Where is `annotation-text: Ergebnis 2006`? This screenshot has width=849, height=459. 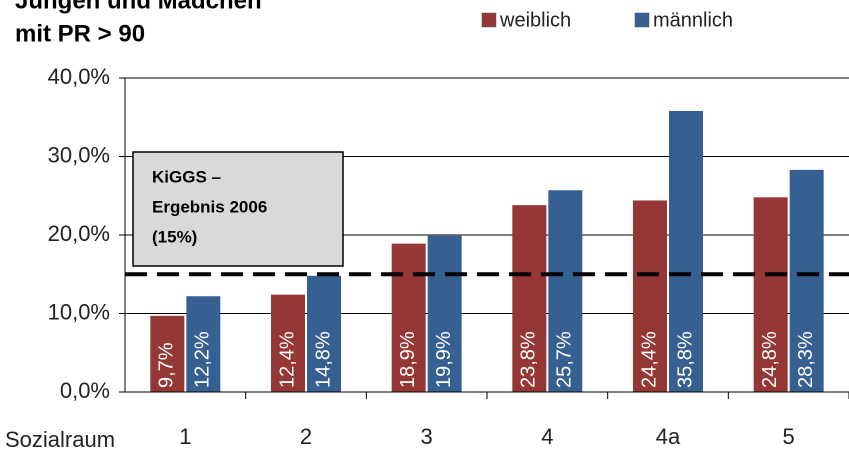 annotation-text: Ergebnis 2006 is located at coordinates (209, 206).